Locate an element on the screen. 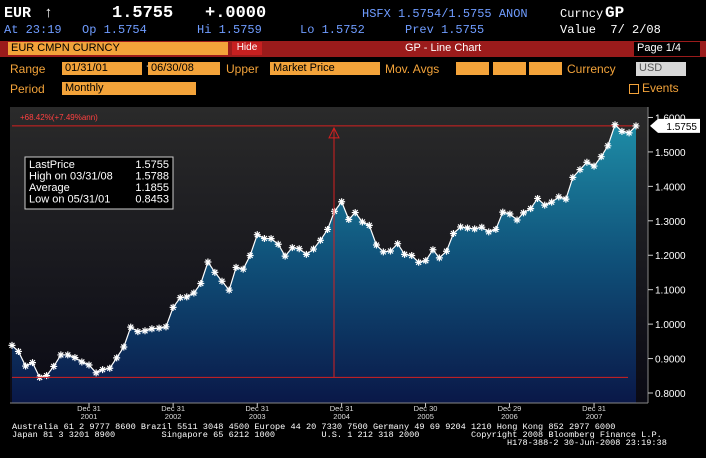 The width and height of the screenshot is (706, 458). events-checkbox is located at coordinates (634, 89).